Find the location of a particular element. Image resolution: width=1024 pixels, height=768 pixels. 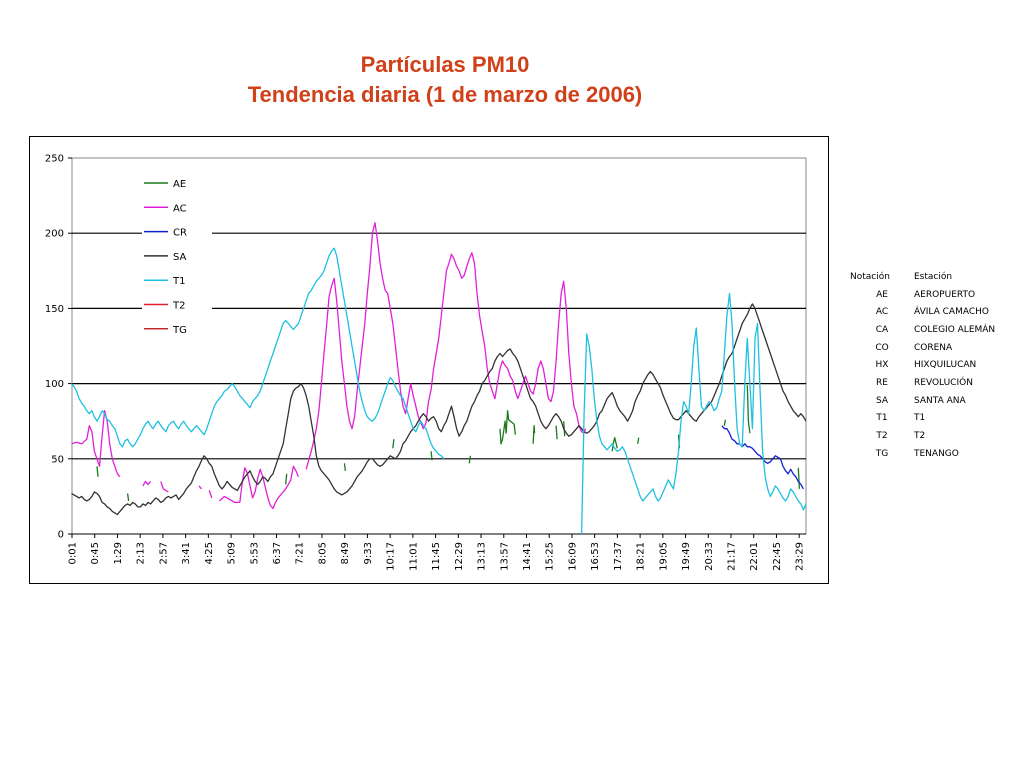

station-row: CO CORENA is located at coordinates (922, 348).